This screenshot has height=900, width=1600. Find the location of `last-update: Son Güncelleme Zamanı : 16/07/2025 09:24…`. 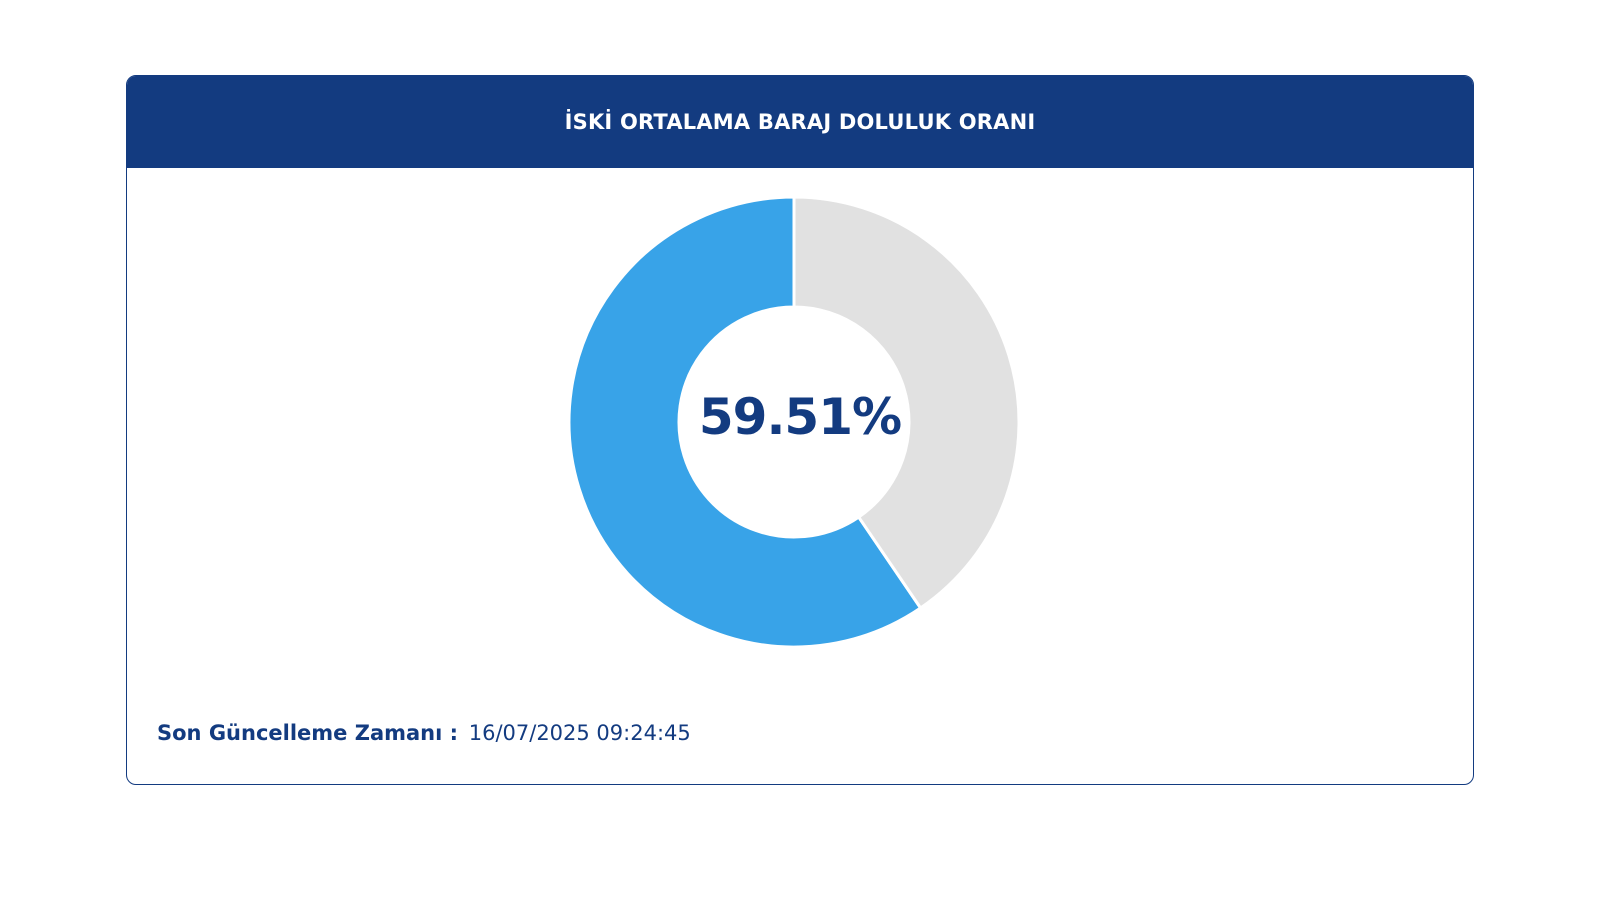

last-update: Son Güncelleme Zamanı : 16/07/2025 09:24… is located at coordinates (424, 733).